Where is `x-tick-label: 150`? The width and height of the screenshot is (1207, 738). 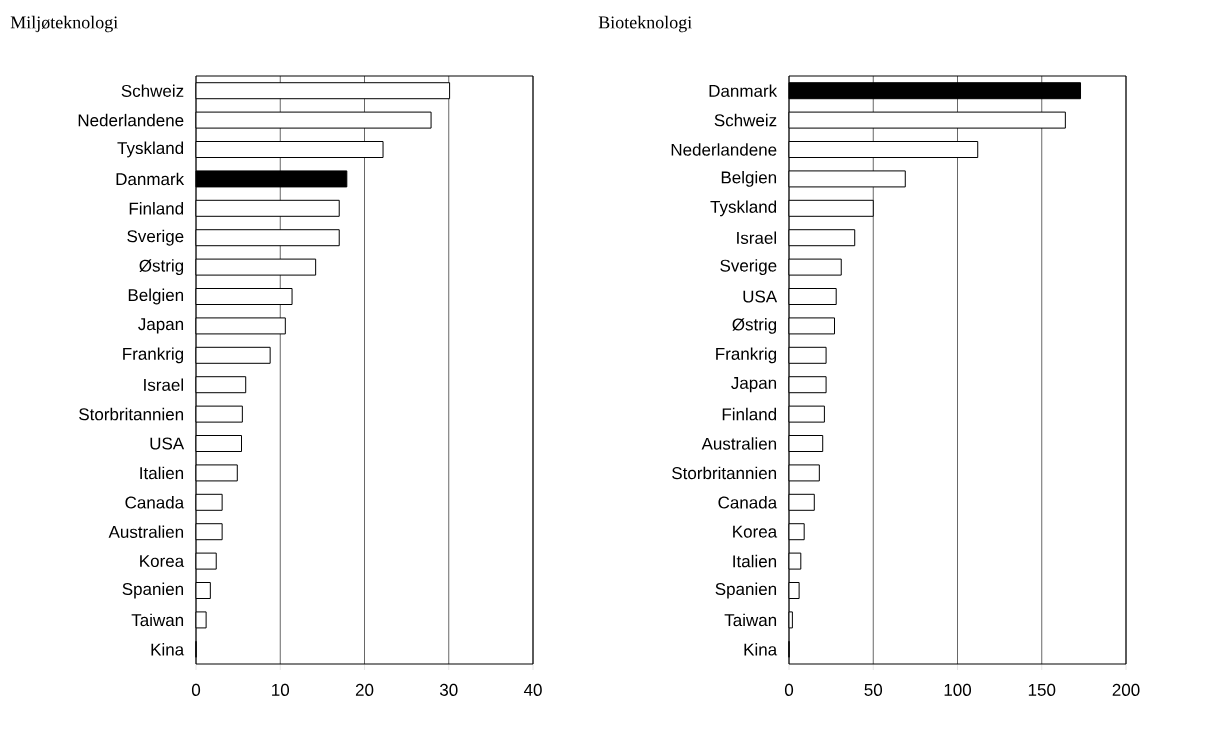
x-tick-label: 150 is located at coordinates (1042, 689).